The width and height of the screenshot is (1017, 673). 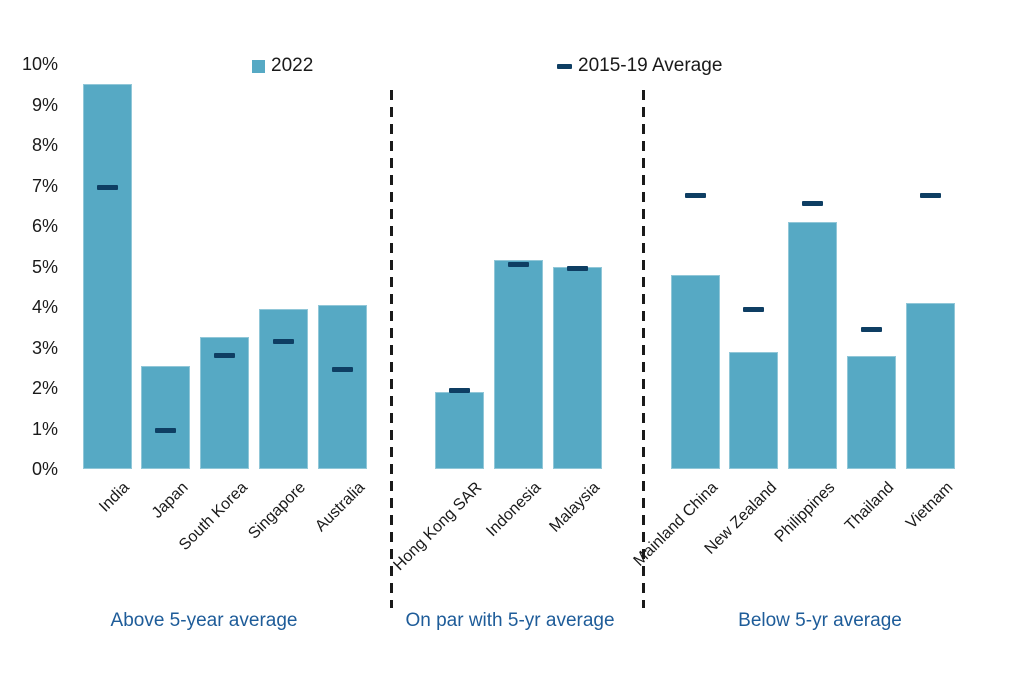 What do you see at coordinates (518, 364) in the screenshot?
I see `bar-indonesia` at bounding box center [518, 364].